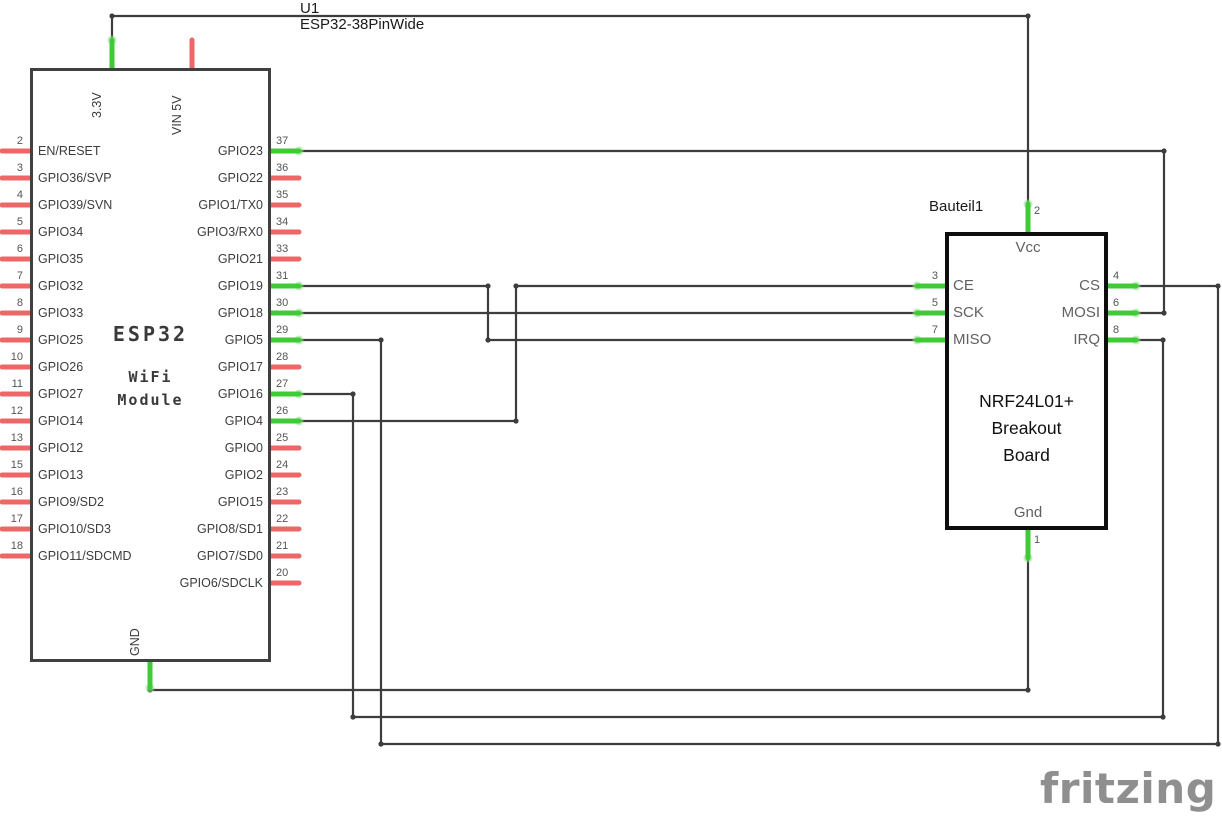 This screenshot has width=1222, height=820. Describe the element at coordinates (282, 465) in the screenshot. I see `esp32-pin-number-gpio2: 24` at that location.